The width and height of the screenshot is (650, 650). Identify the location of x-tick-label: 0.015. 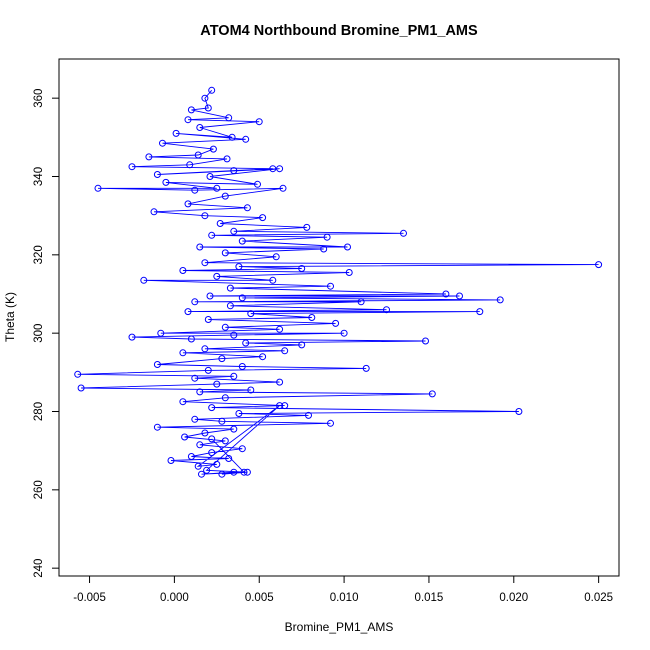
(429, 598).